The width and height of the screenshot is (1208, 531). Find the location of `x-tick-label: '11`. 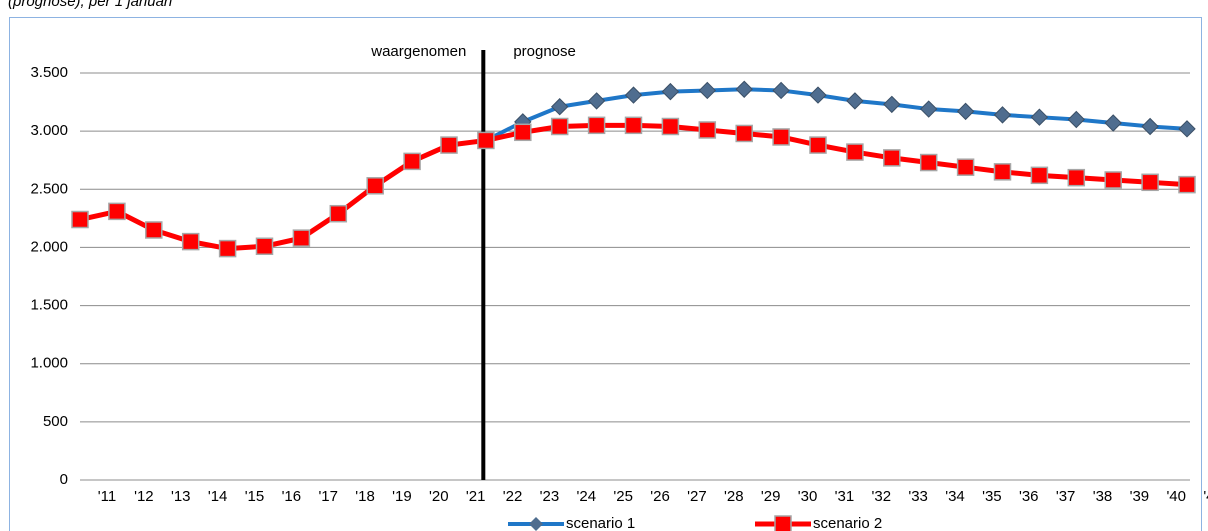

x-tick-label: '11 is located at coordinates (107, 496).